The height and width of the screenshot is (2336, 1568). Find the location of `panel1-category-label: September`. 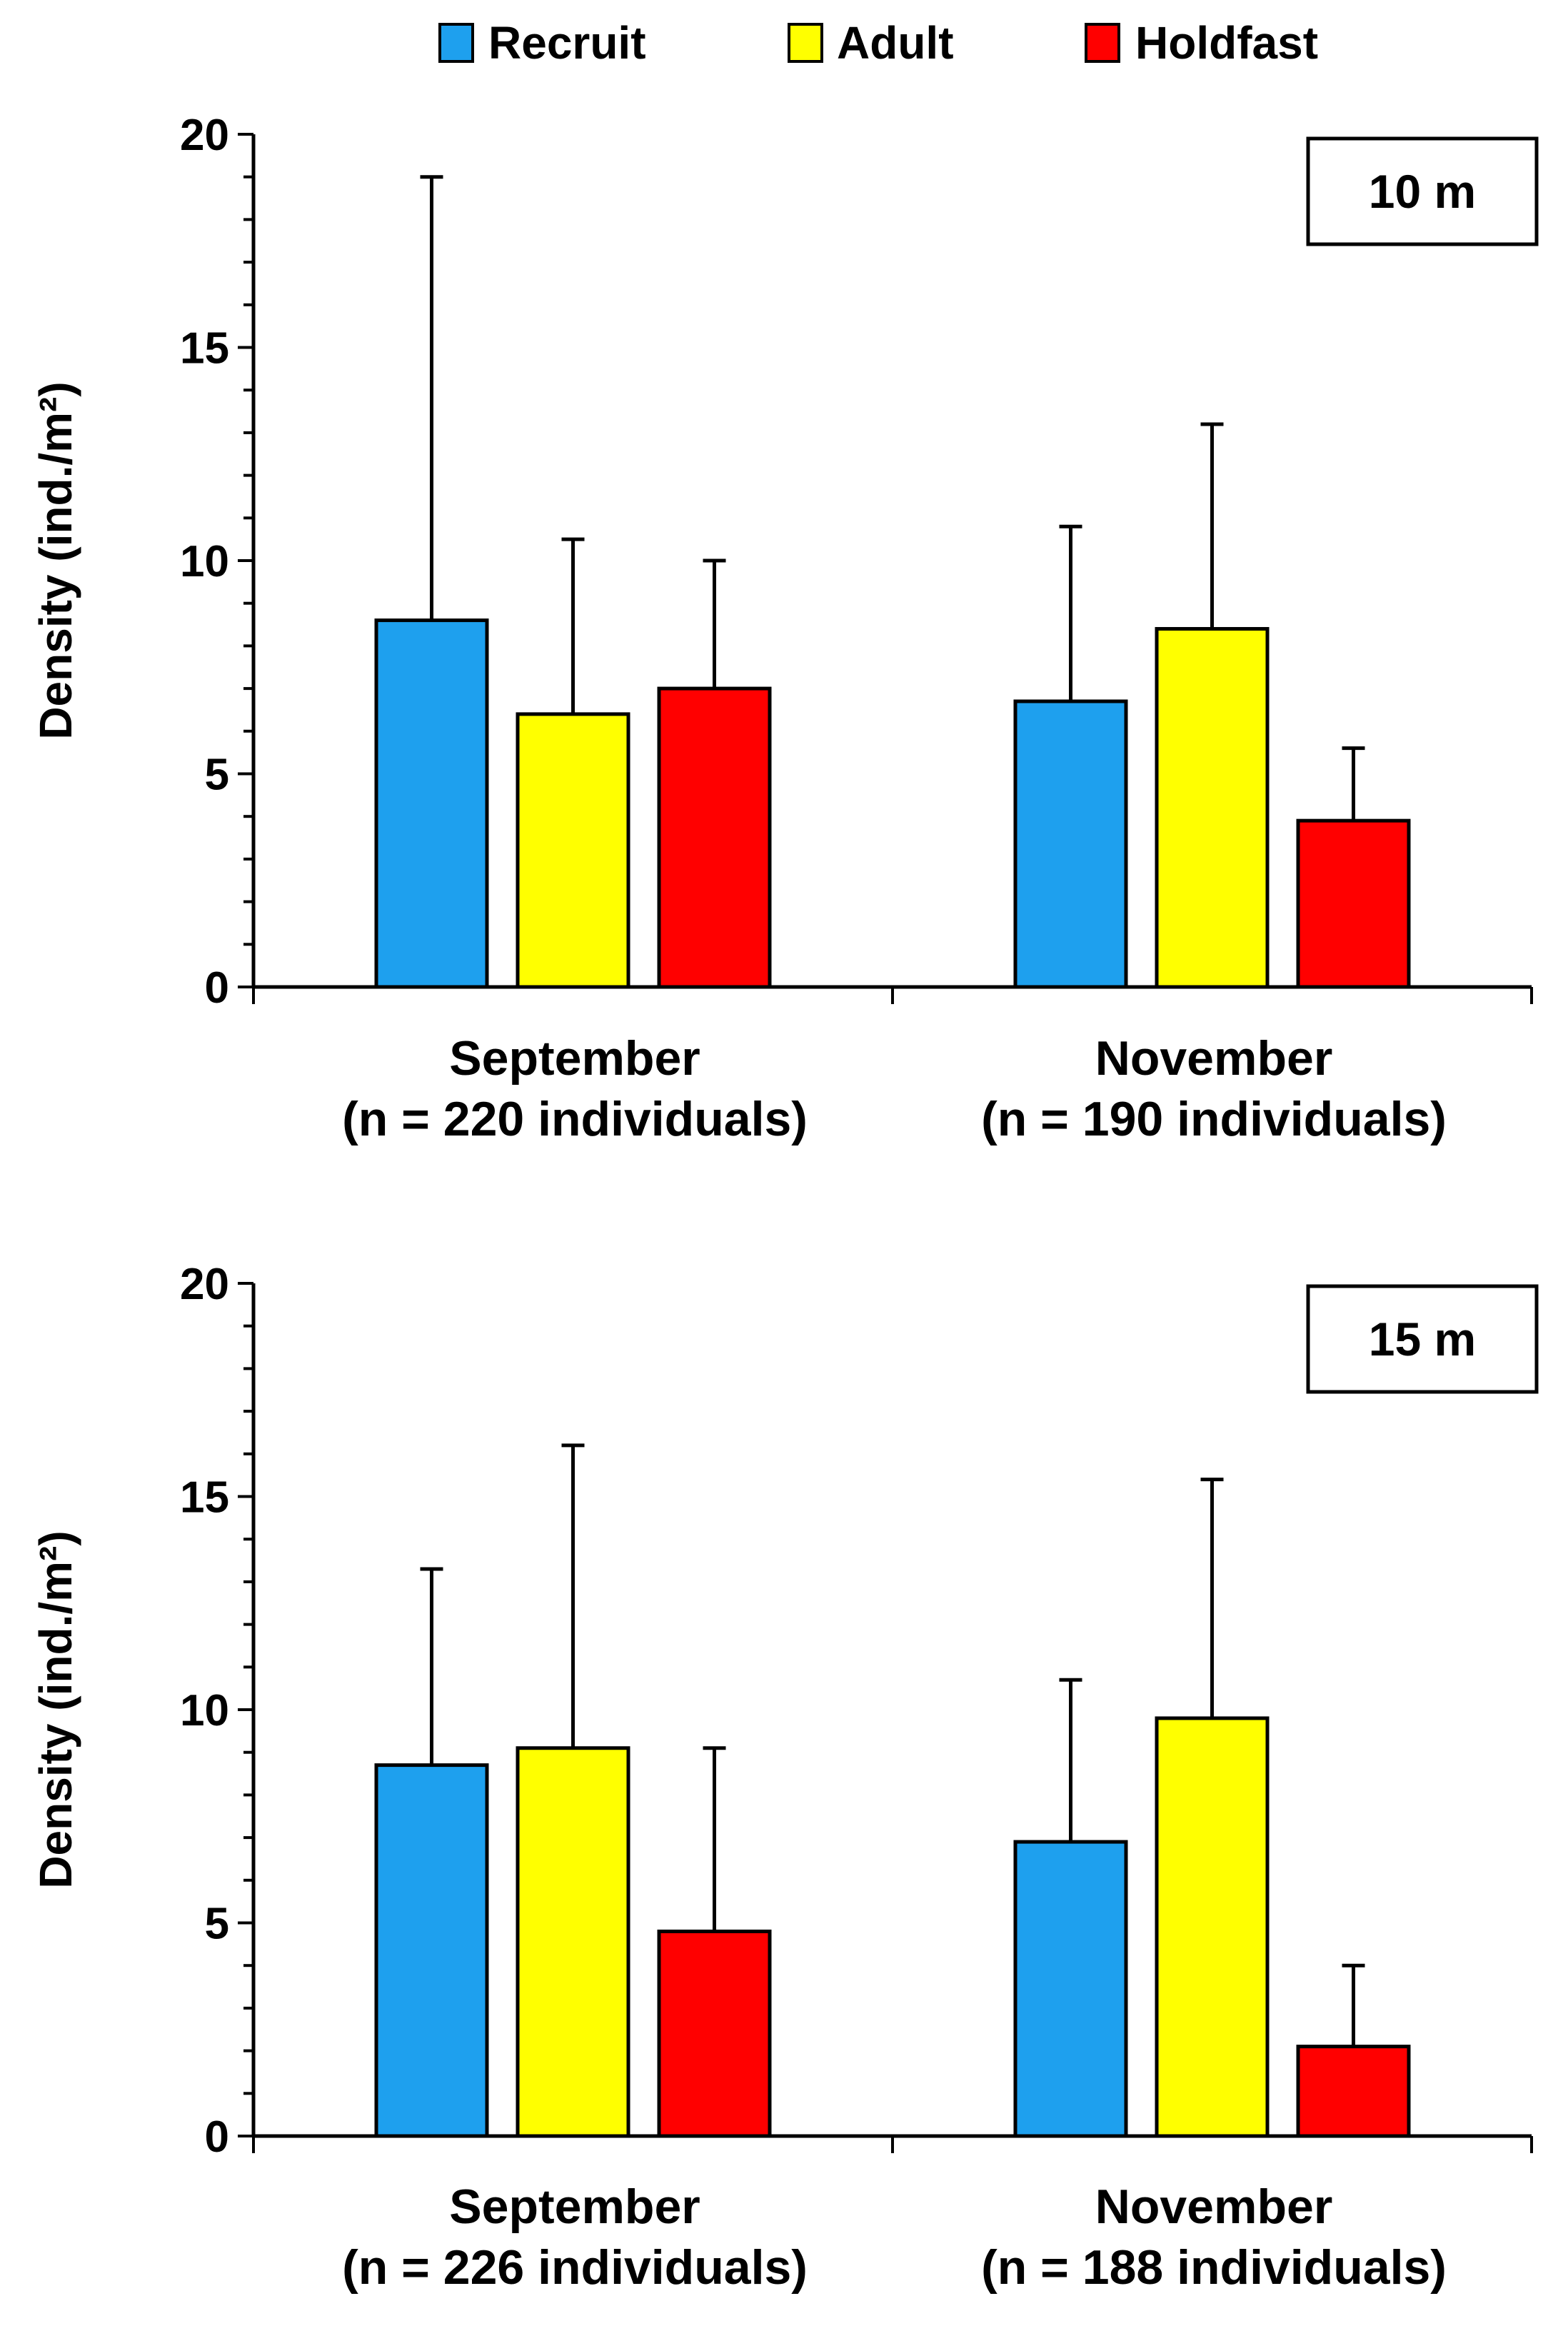

panel1-category-label: September is located at coordinates (574, 1058).